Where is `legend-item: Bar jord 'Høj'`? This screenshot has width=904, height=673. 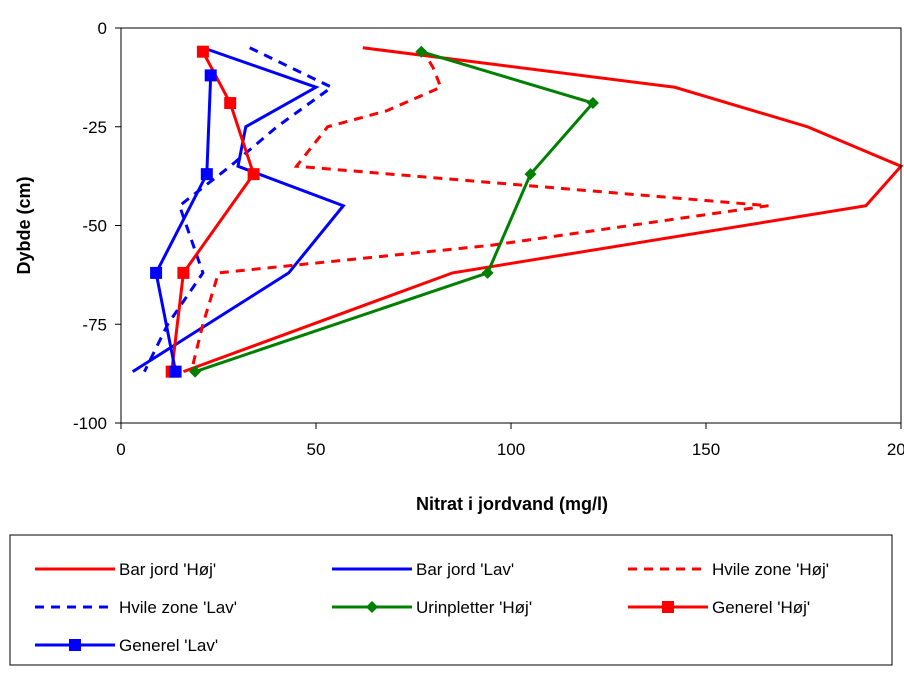 legend-item: Bar jord 'Høj' is located at coordinates (125, 569).